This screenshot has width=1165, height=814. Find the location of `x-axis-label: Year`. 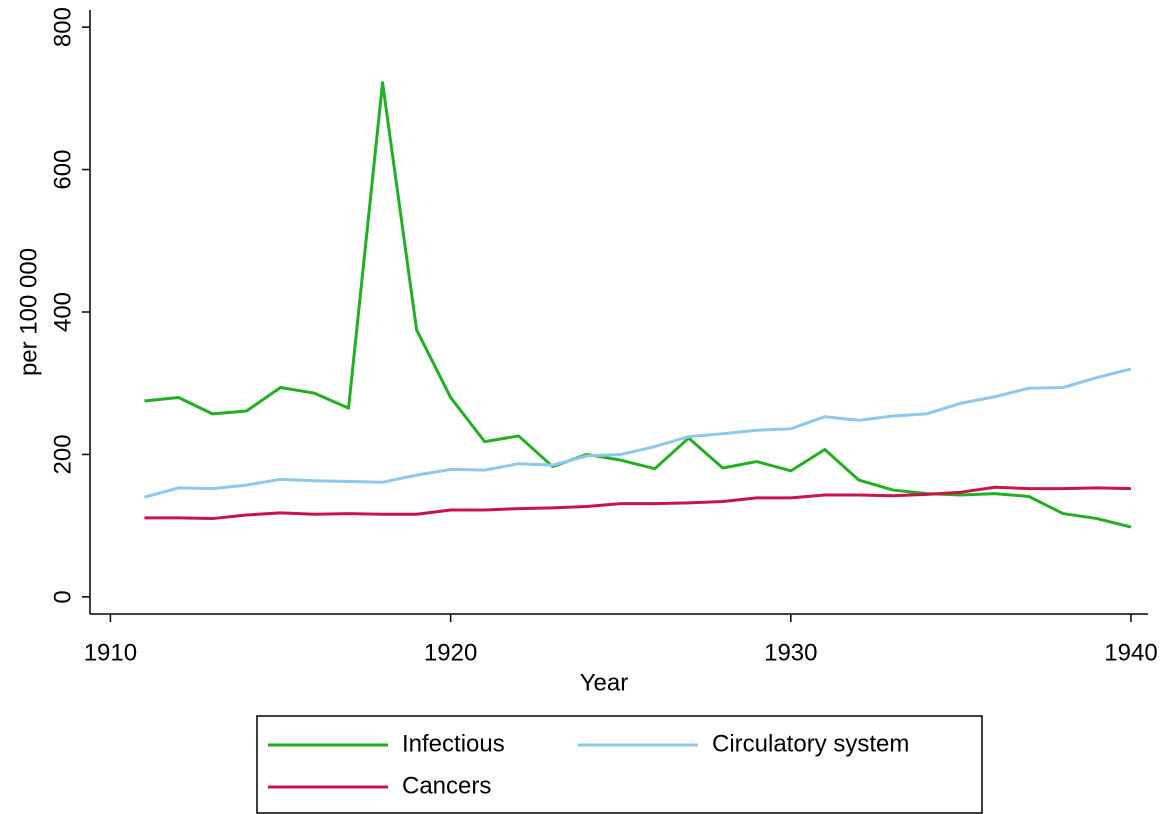

x-axis-label: Year is located at coordinates (604, 682).